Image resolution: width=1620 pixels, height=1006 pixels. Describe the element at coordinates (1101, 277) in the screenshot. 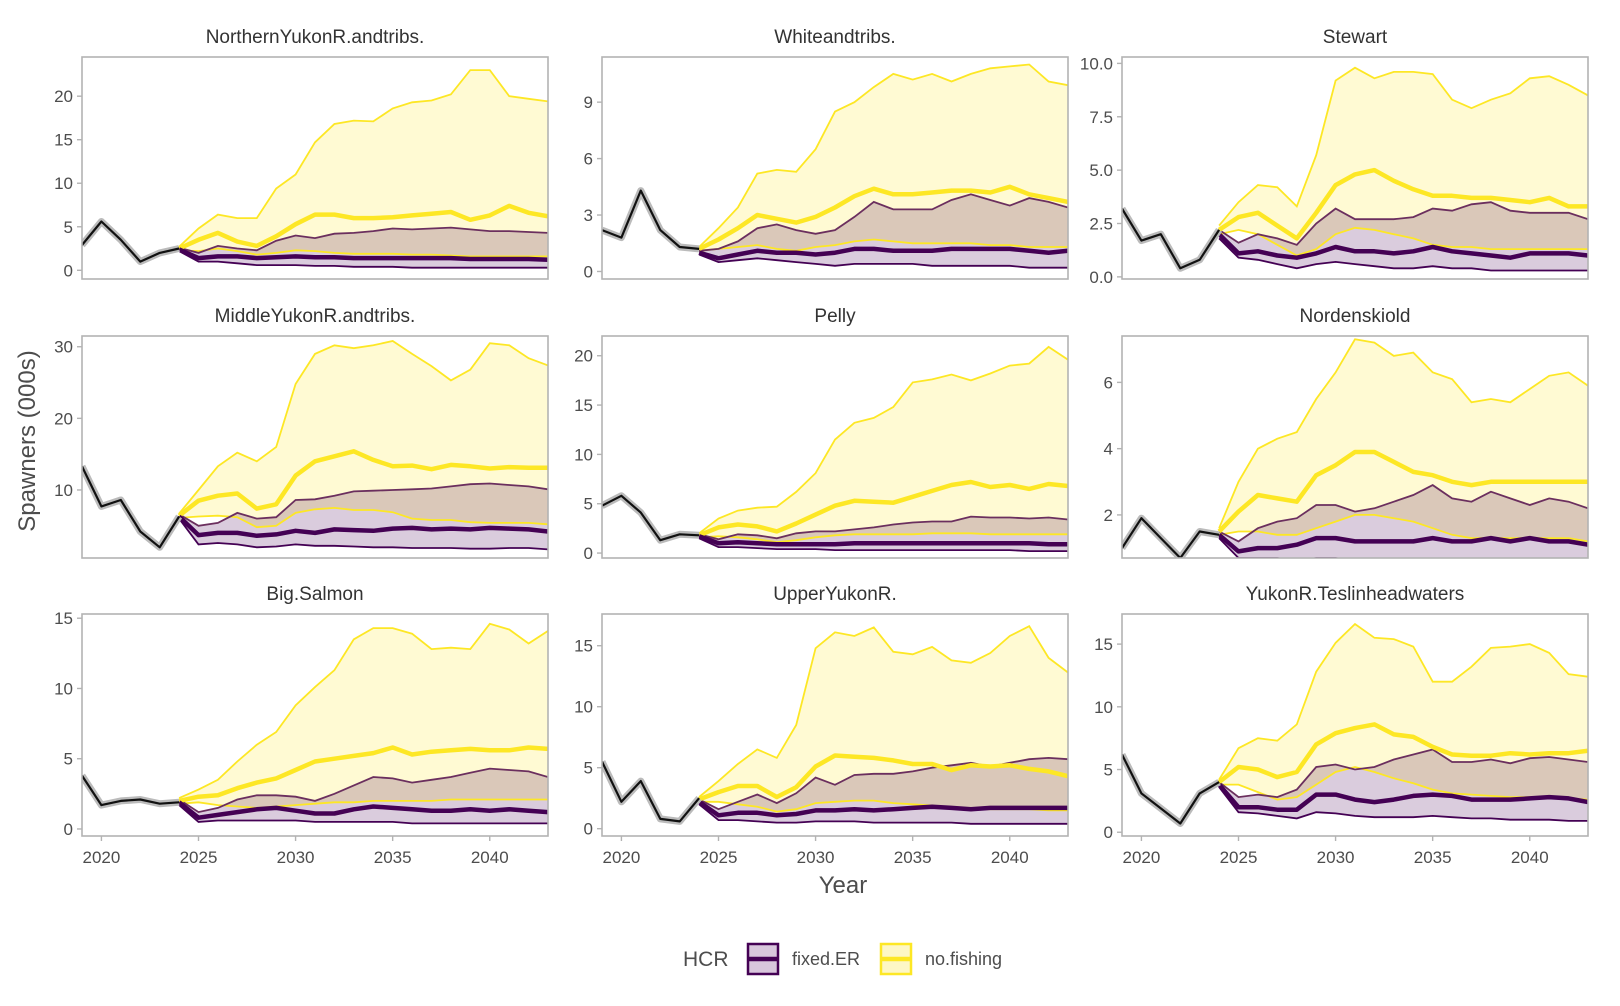

I see `y-tick-label: 0.0` at that location.